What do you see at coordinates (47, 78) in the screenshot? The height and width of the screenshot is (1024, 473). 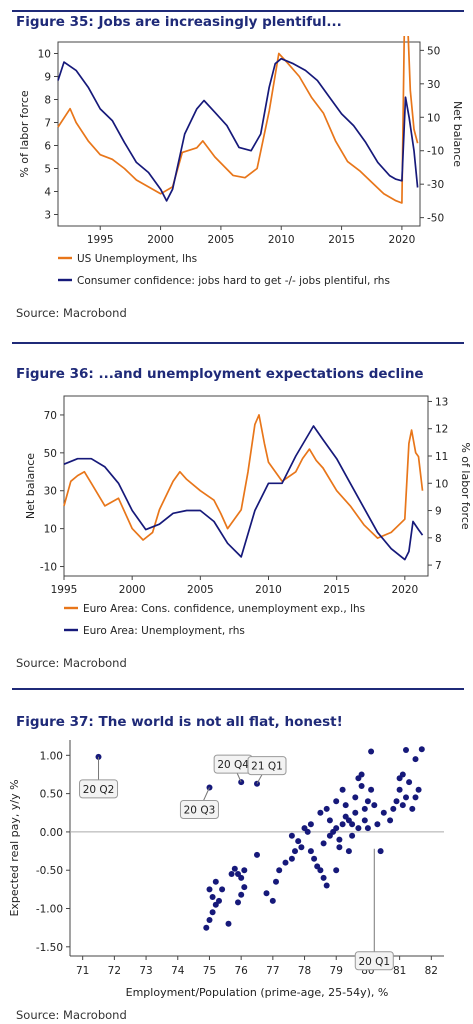 I see `fig35-left-tick-label: 9` at bounding box center [47, 78].